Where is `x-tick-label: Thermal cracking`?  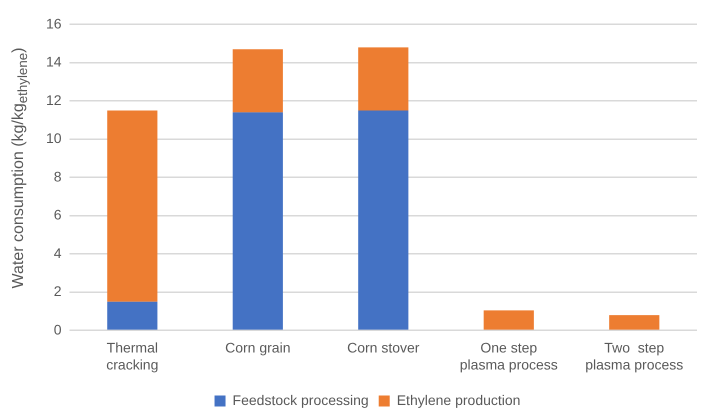
x-tick-label: Thermal cracking is located at coordinates (132, 356).